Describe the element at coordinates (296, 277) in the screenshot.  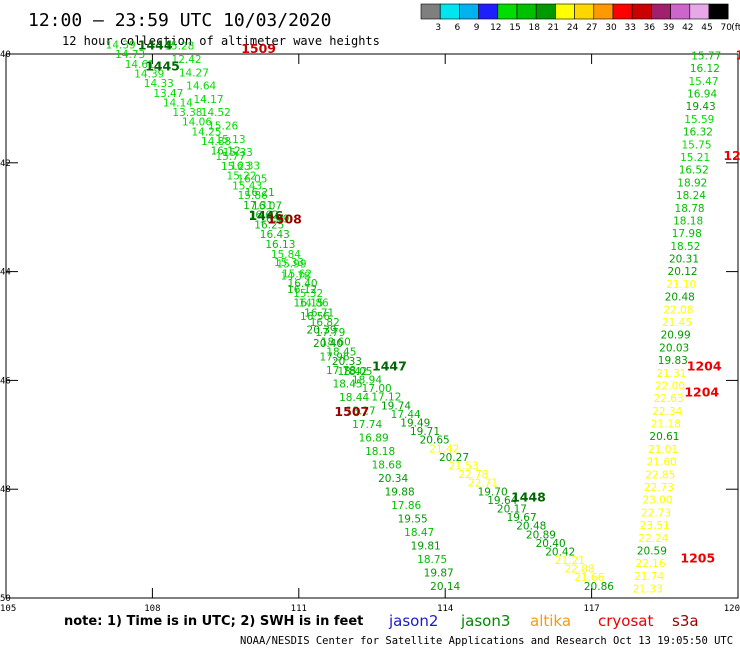
I see `swh-value: 14.78` at that location.